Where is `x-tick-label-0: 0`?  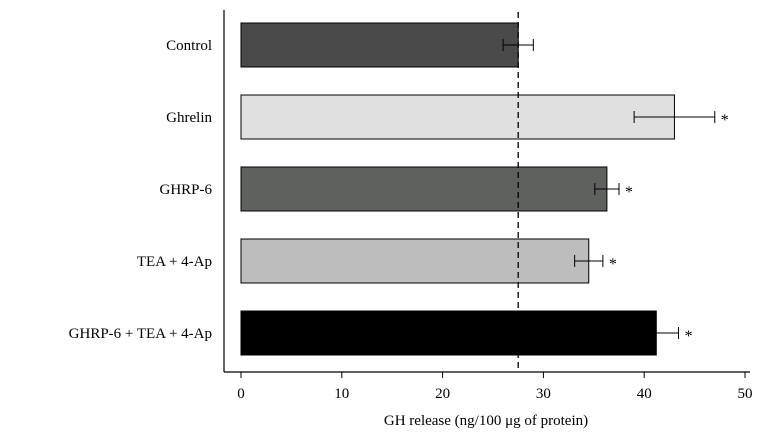 x-tick-label-0: 0 is located at coordinates (241, 394).